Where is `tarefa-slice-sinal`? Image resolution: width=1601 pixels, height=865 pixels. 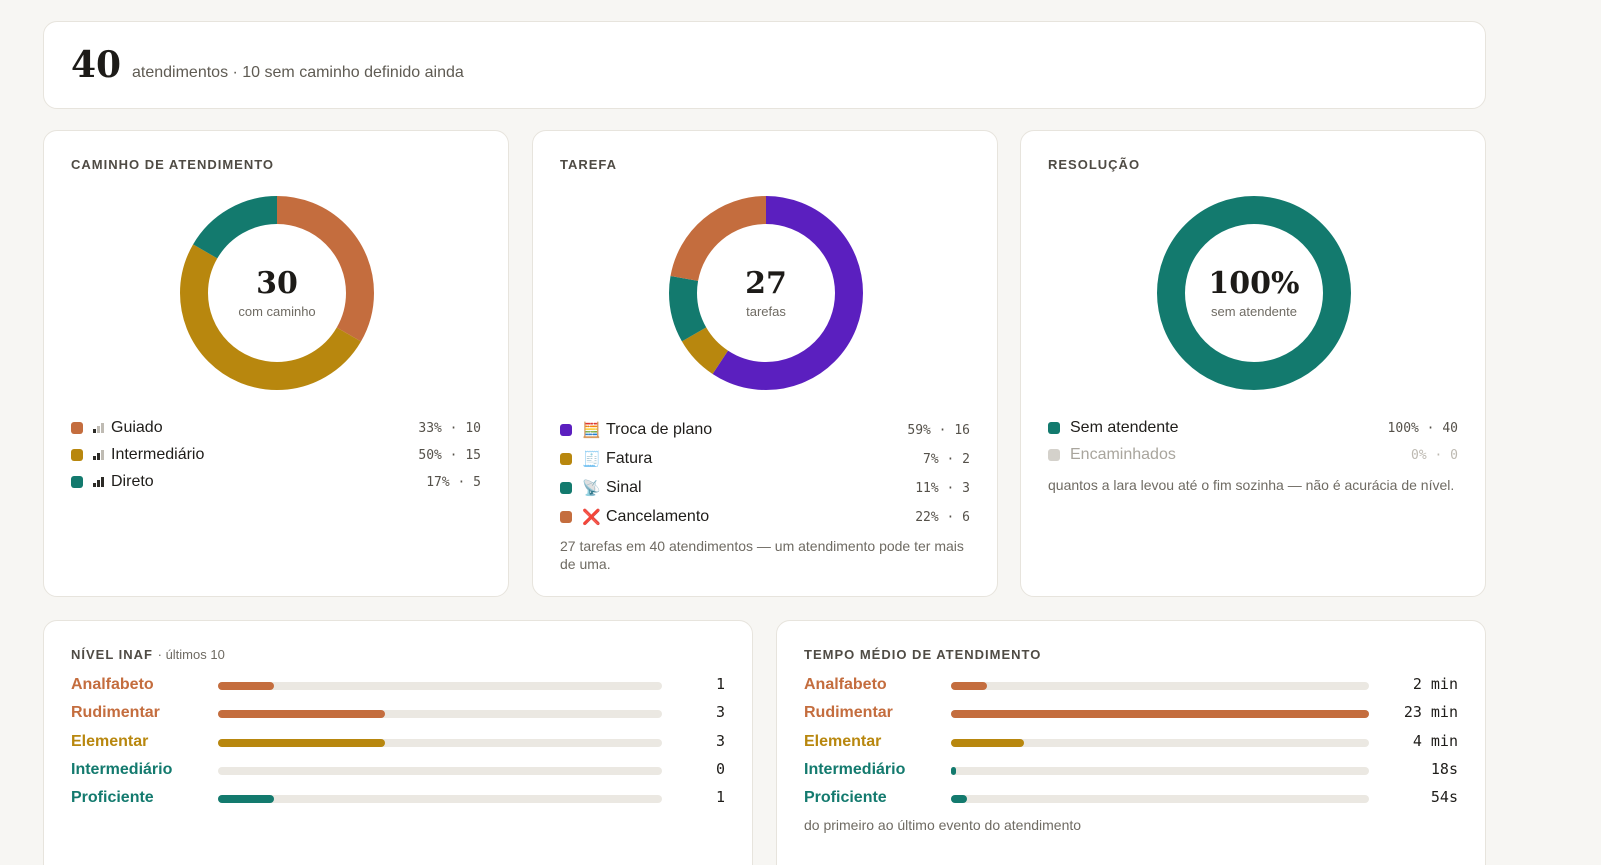 tarefa-slice-sinal is located at coordinates (766, 293).